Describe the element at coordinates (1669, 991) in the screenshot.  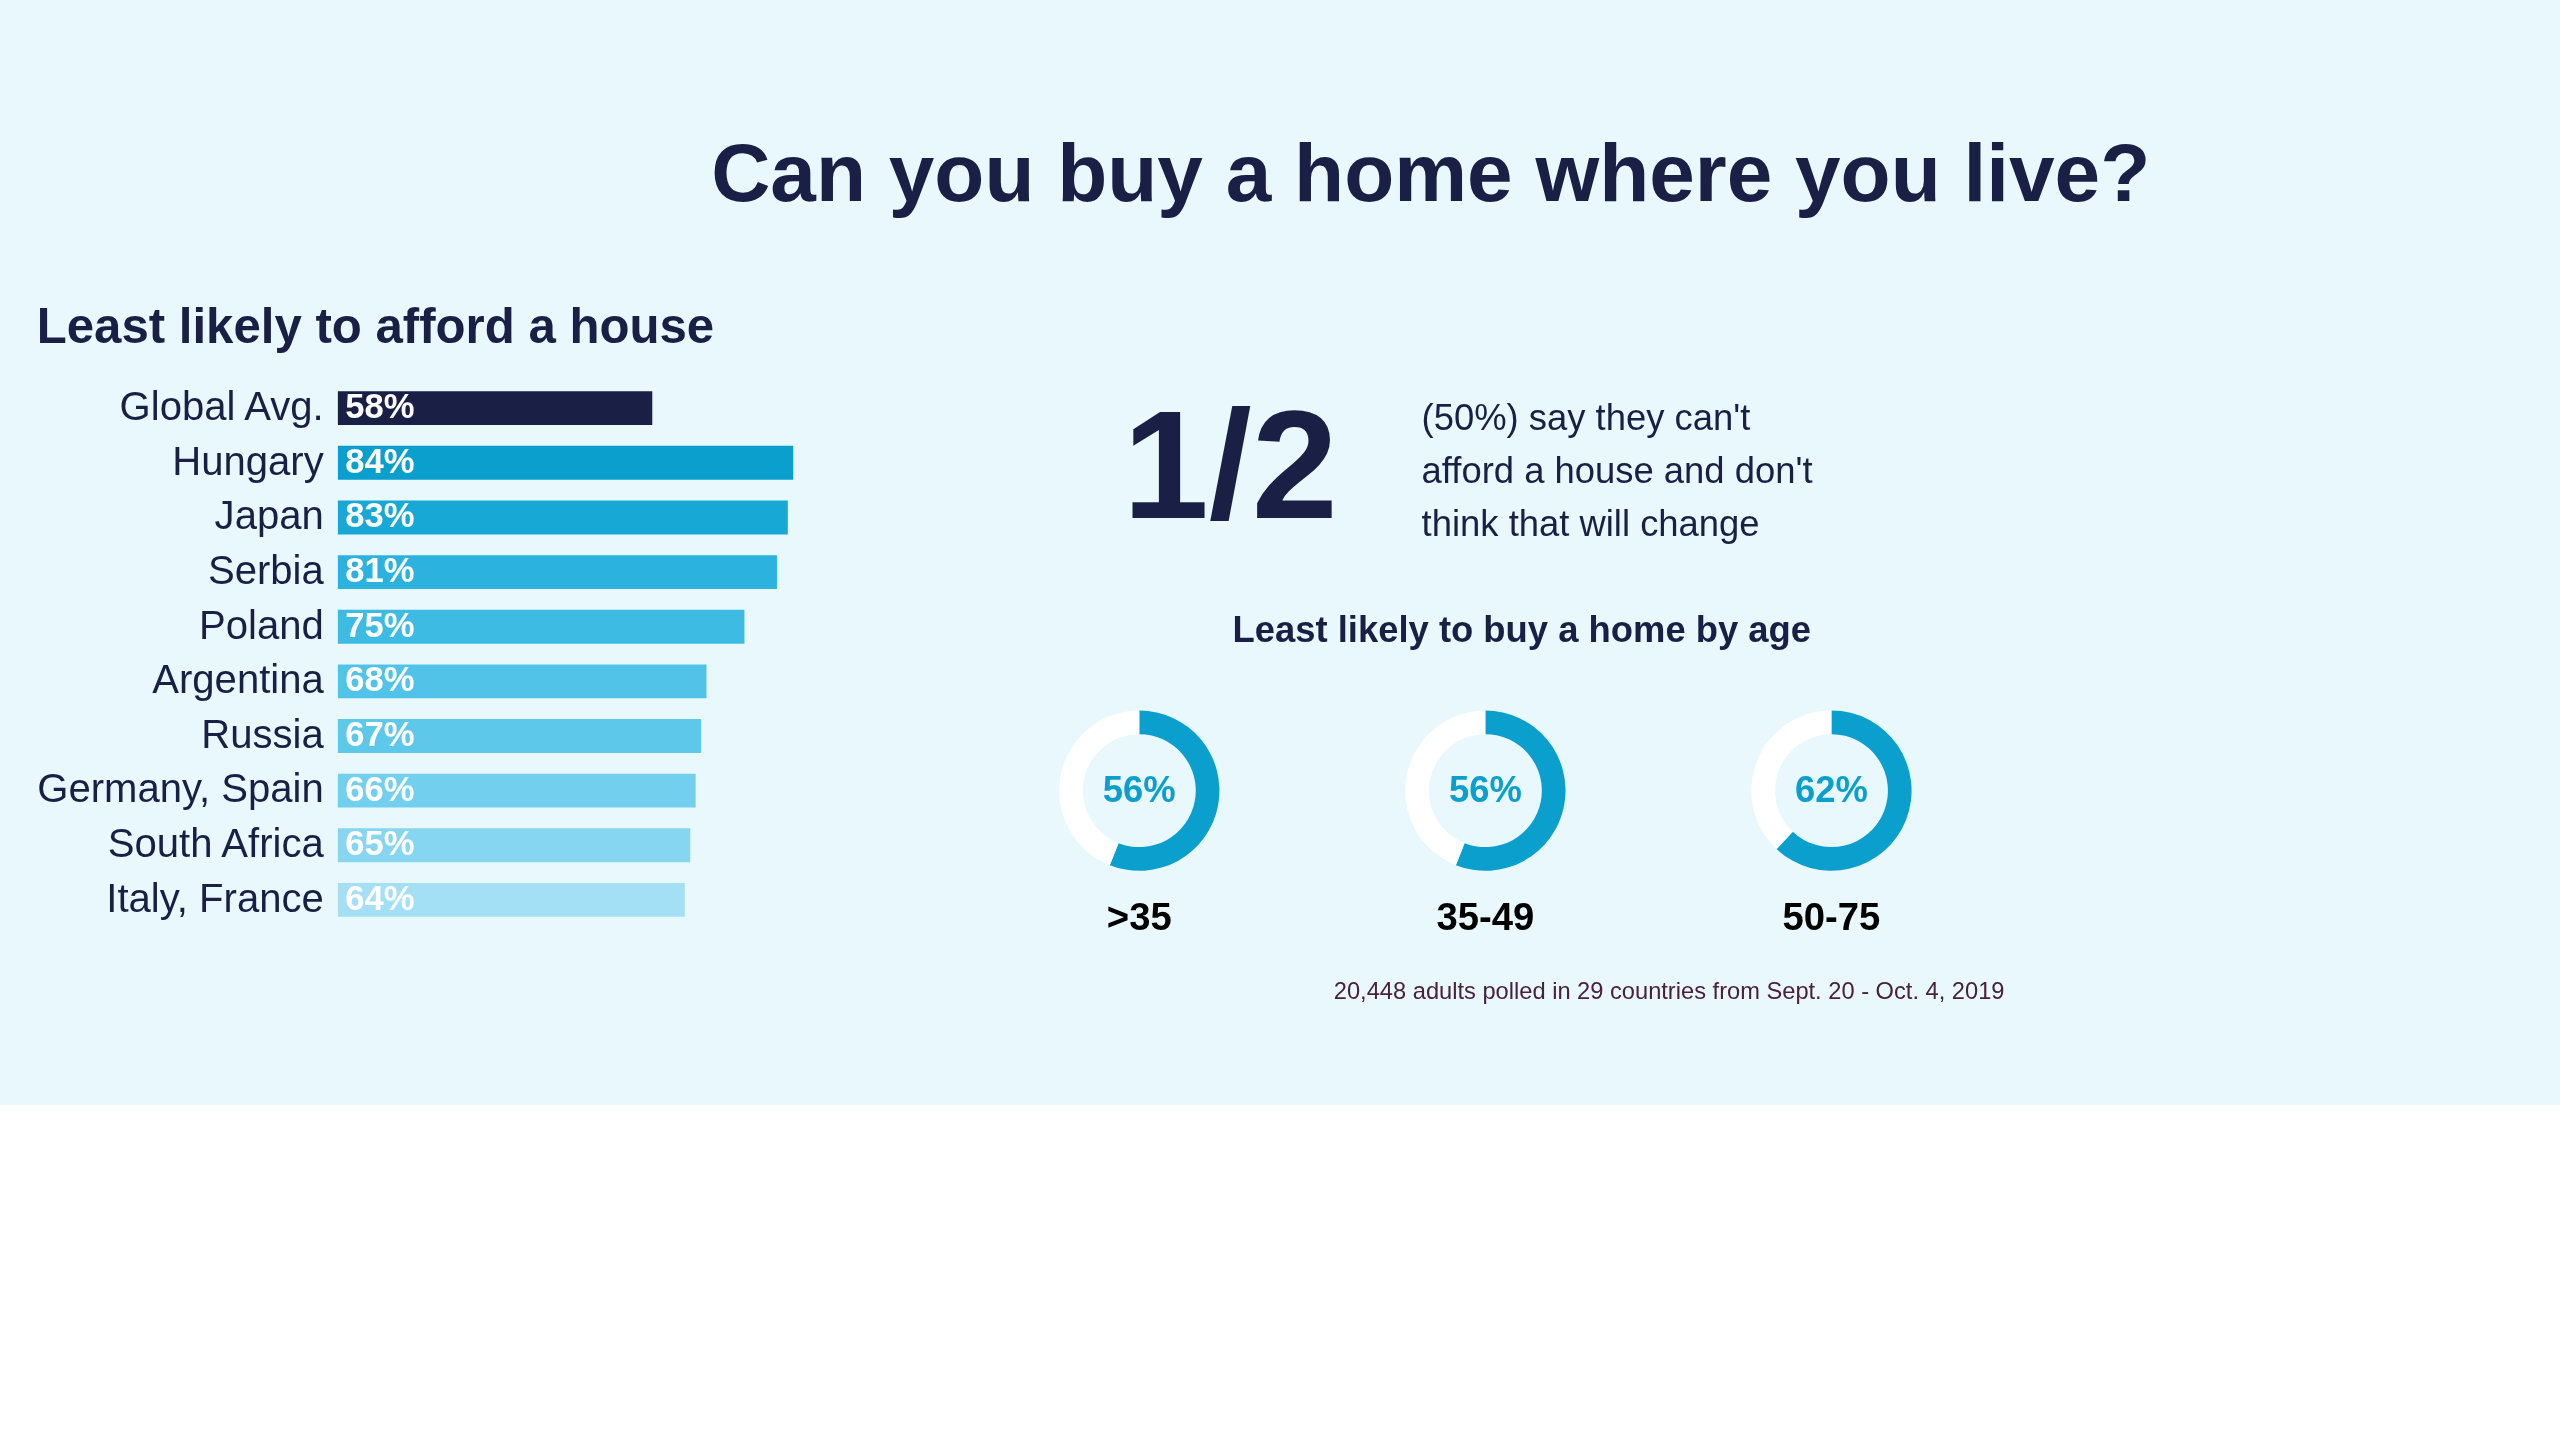
I see `text: 20,448 adults polled in 29 countries from Sept. 20 - Oct. 4, 2019` at that location.